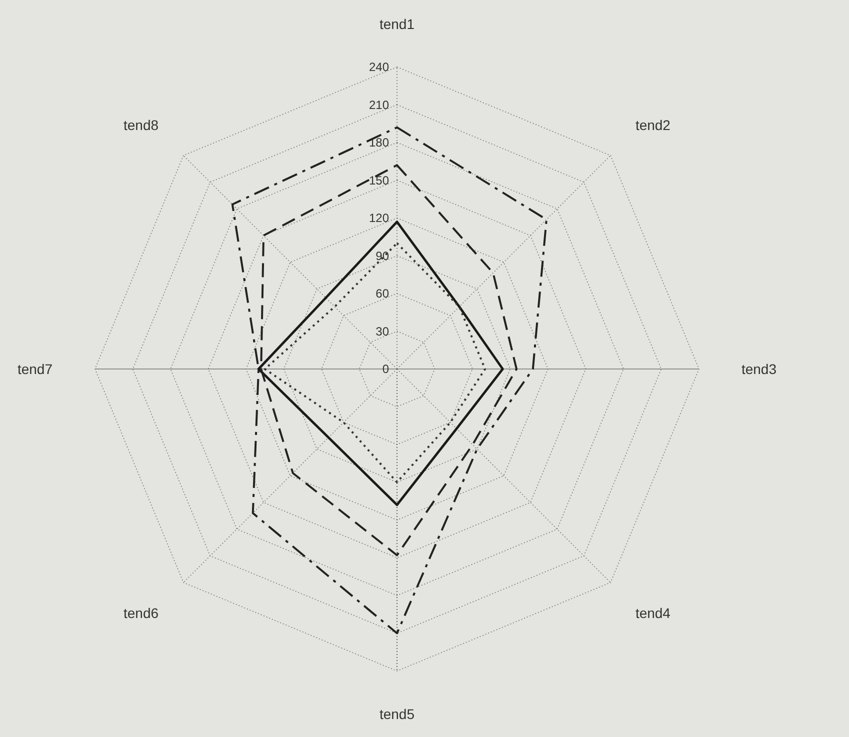 The height and width of the screenshot is (737, 849). I want to click on spoke-label: tend6, so click(141, 612).